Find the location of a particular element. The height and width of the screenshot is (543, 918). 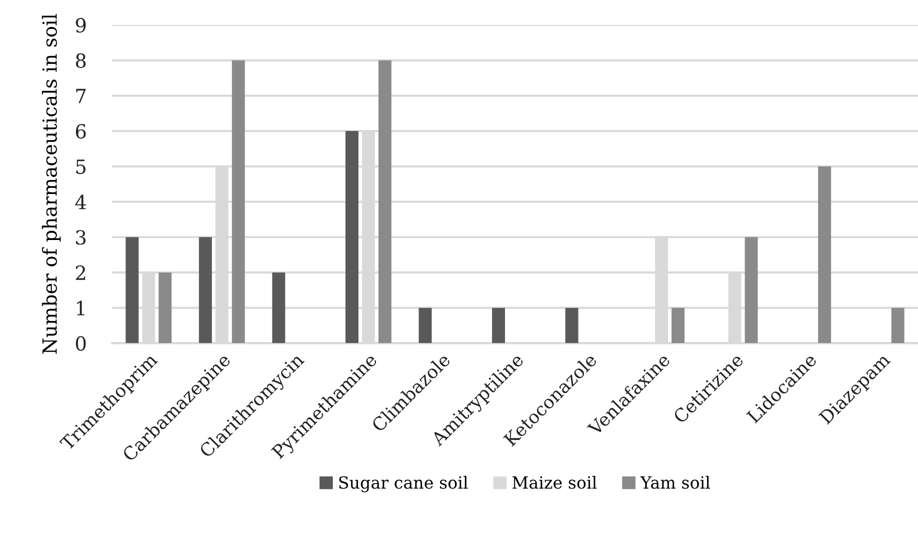

y-tick-label: 2 is located at coordinates (81, 272).